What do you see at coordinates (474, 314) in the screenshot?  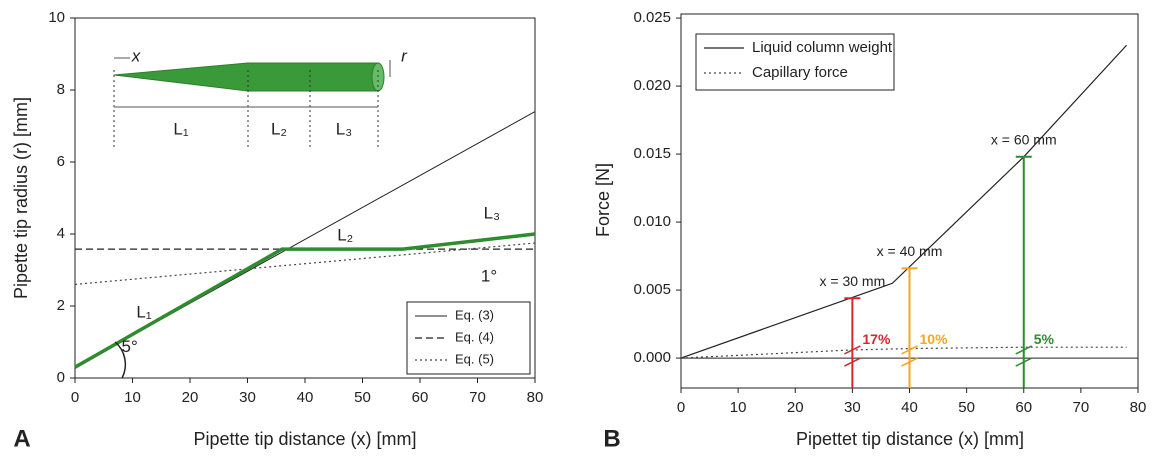 I see `legend-label: Eq. (3)` at bounding box center [474, 314].